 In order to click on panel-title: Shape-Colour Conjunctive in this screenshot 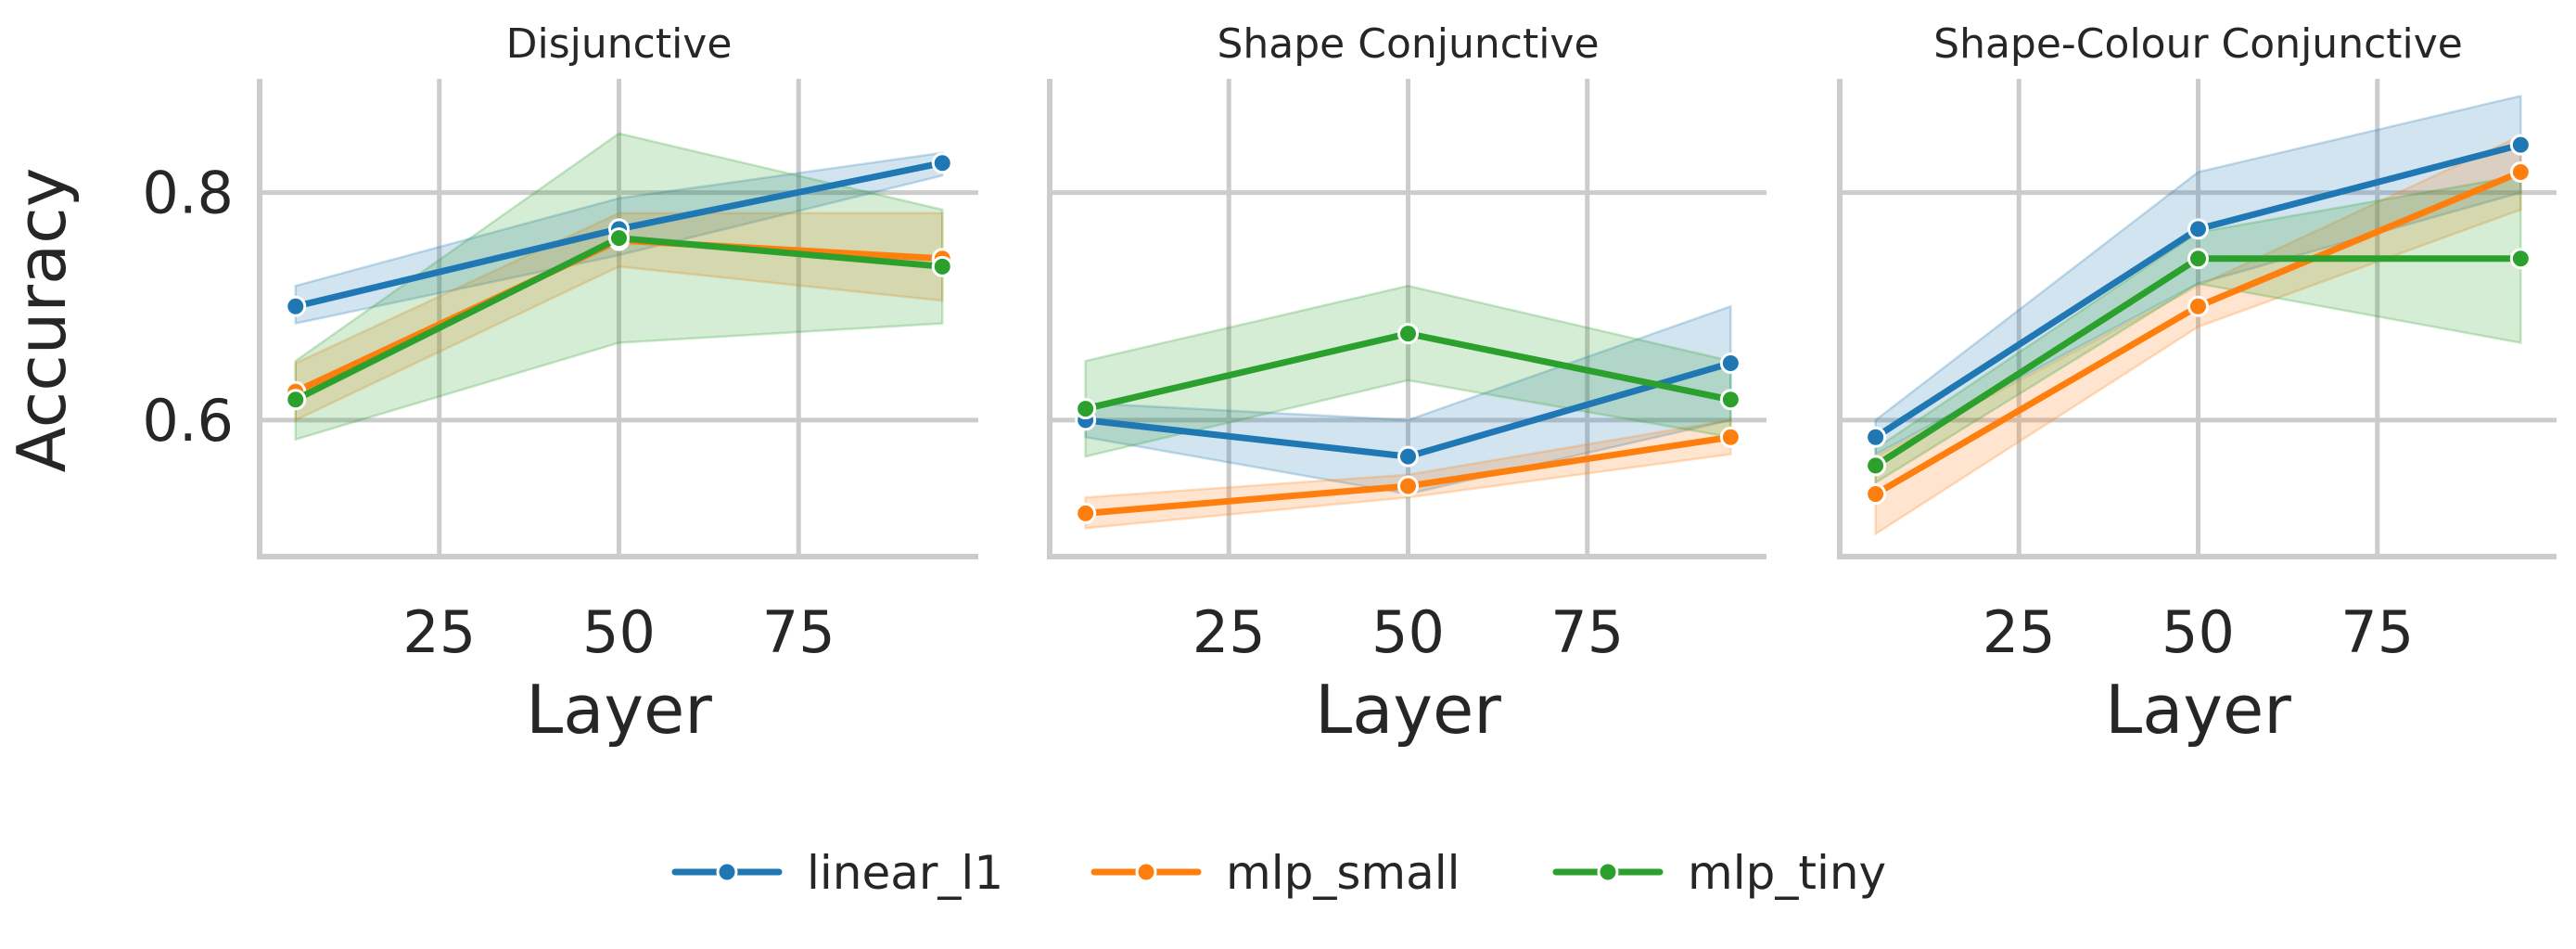, I will do `click(2198, 44)`.